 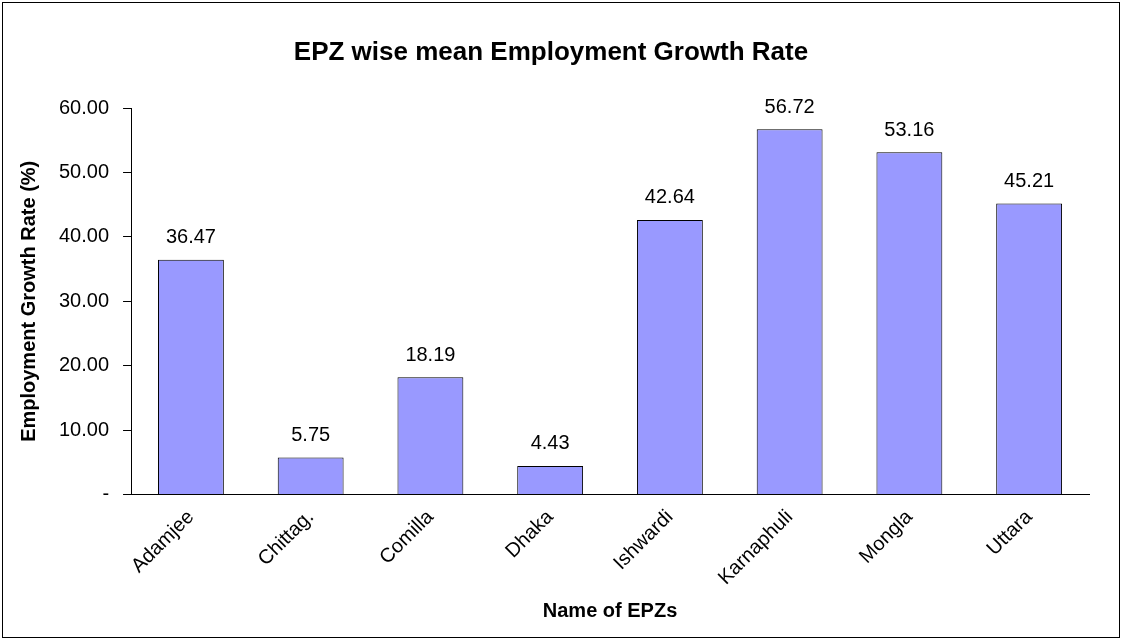 What do you see at coordinates (190, 236) in the screenshot?
I see `data-label: 36.47` at bounding box center [190, 236].